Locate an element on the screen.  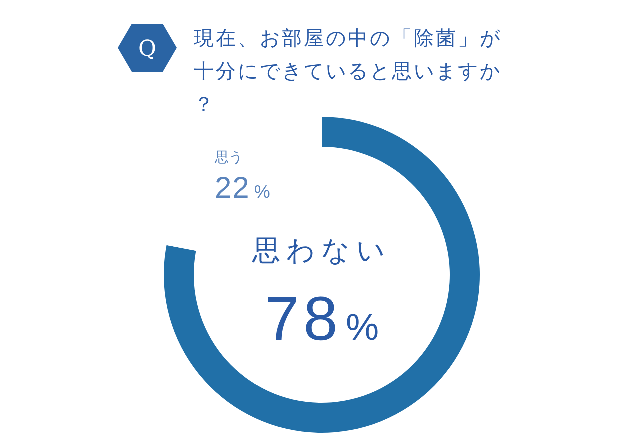
slice-label: 思わない is located at coordinates (322, 250).